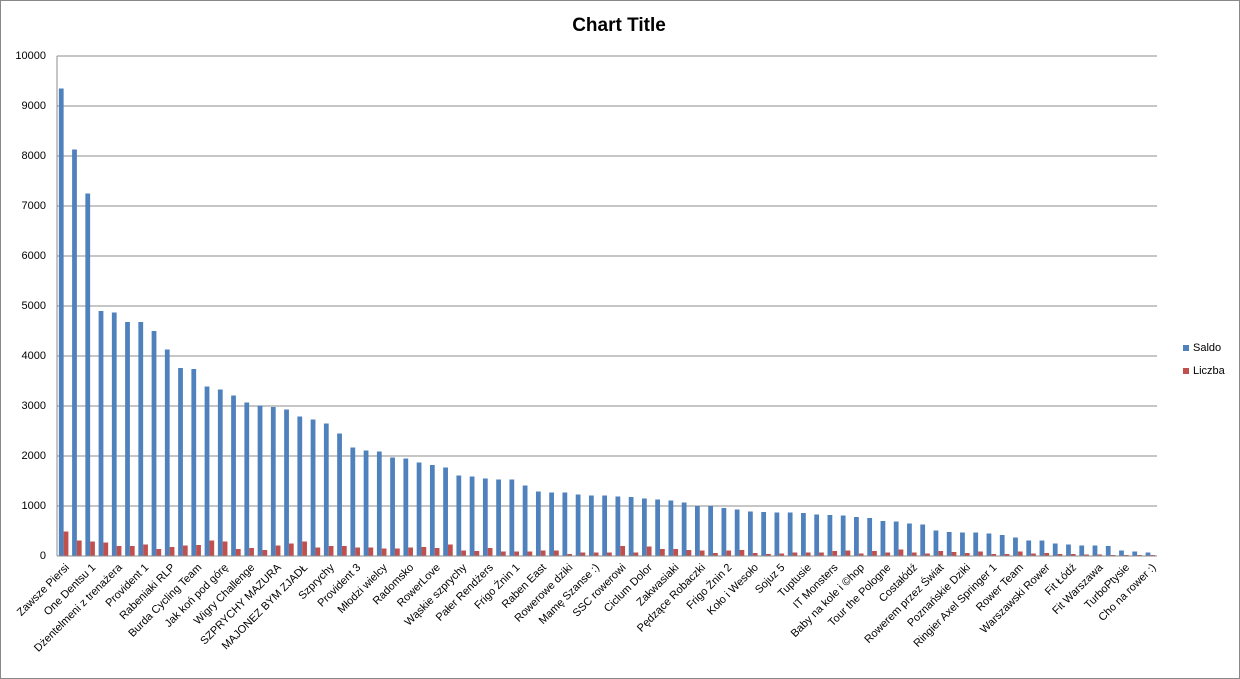 Image resolution: width=1240 pixels, height=679 pixels. What do you see at coordinates (34, 106) in the screenshot?
I see `y-tick-label: 9000` at bounding box center [34, 106].